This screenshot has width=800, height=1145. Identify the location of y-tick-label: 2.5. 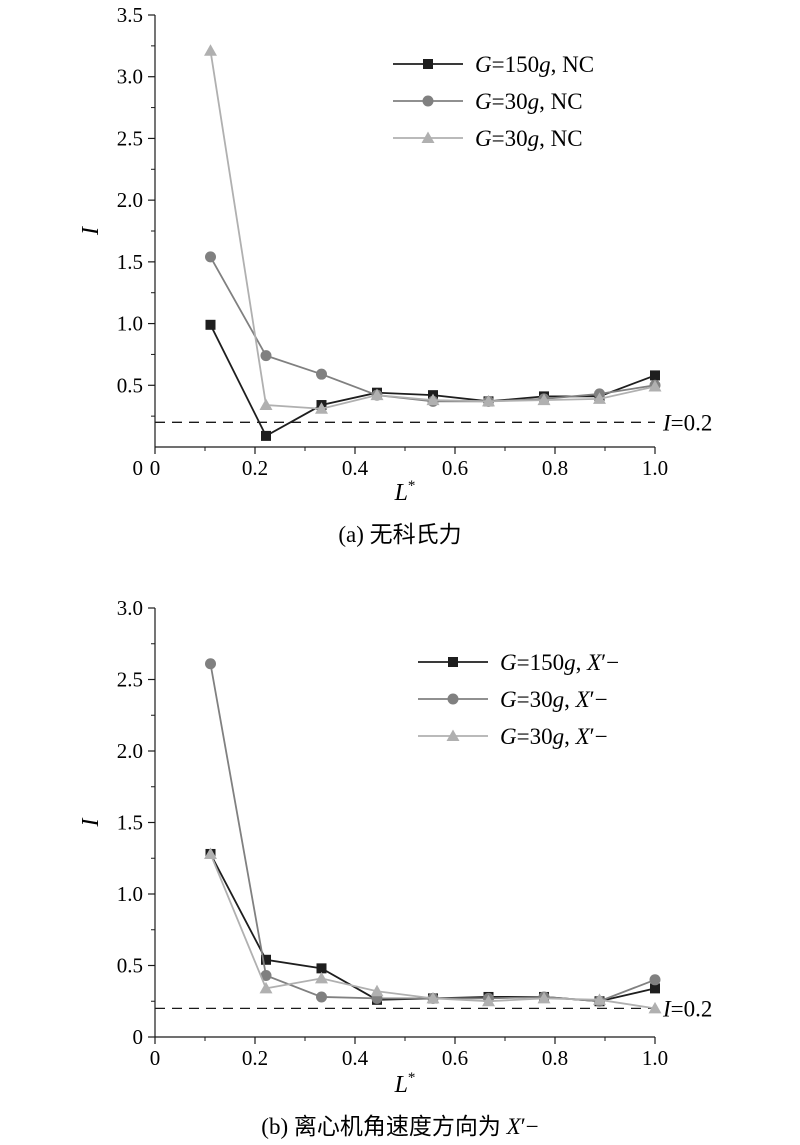
(130, 680).